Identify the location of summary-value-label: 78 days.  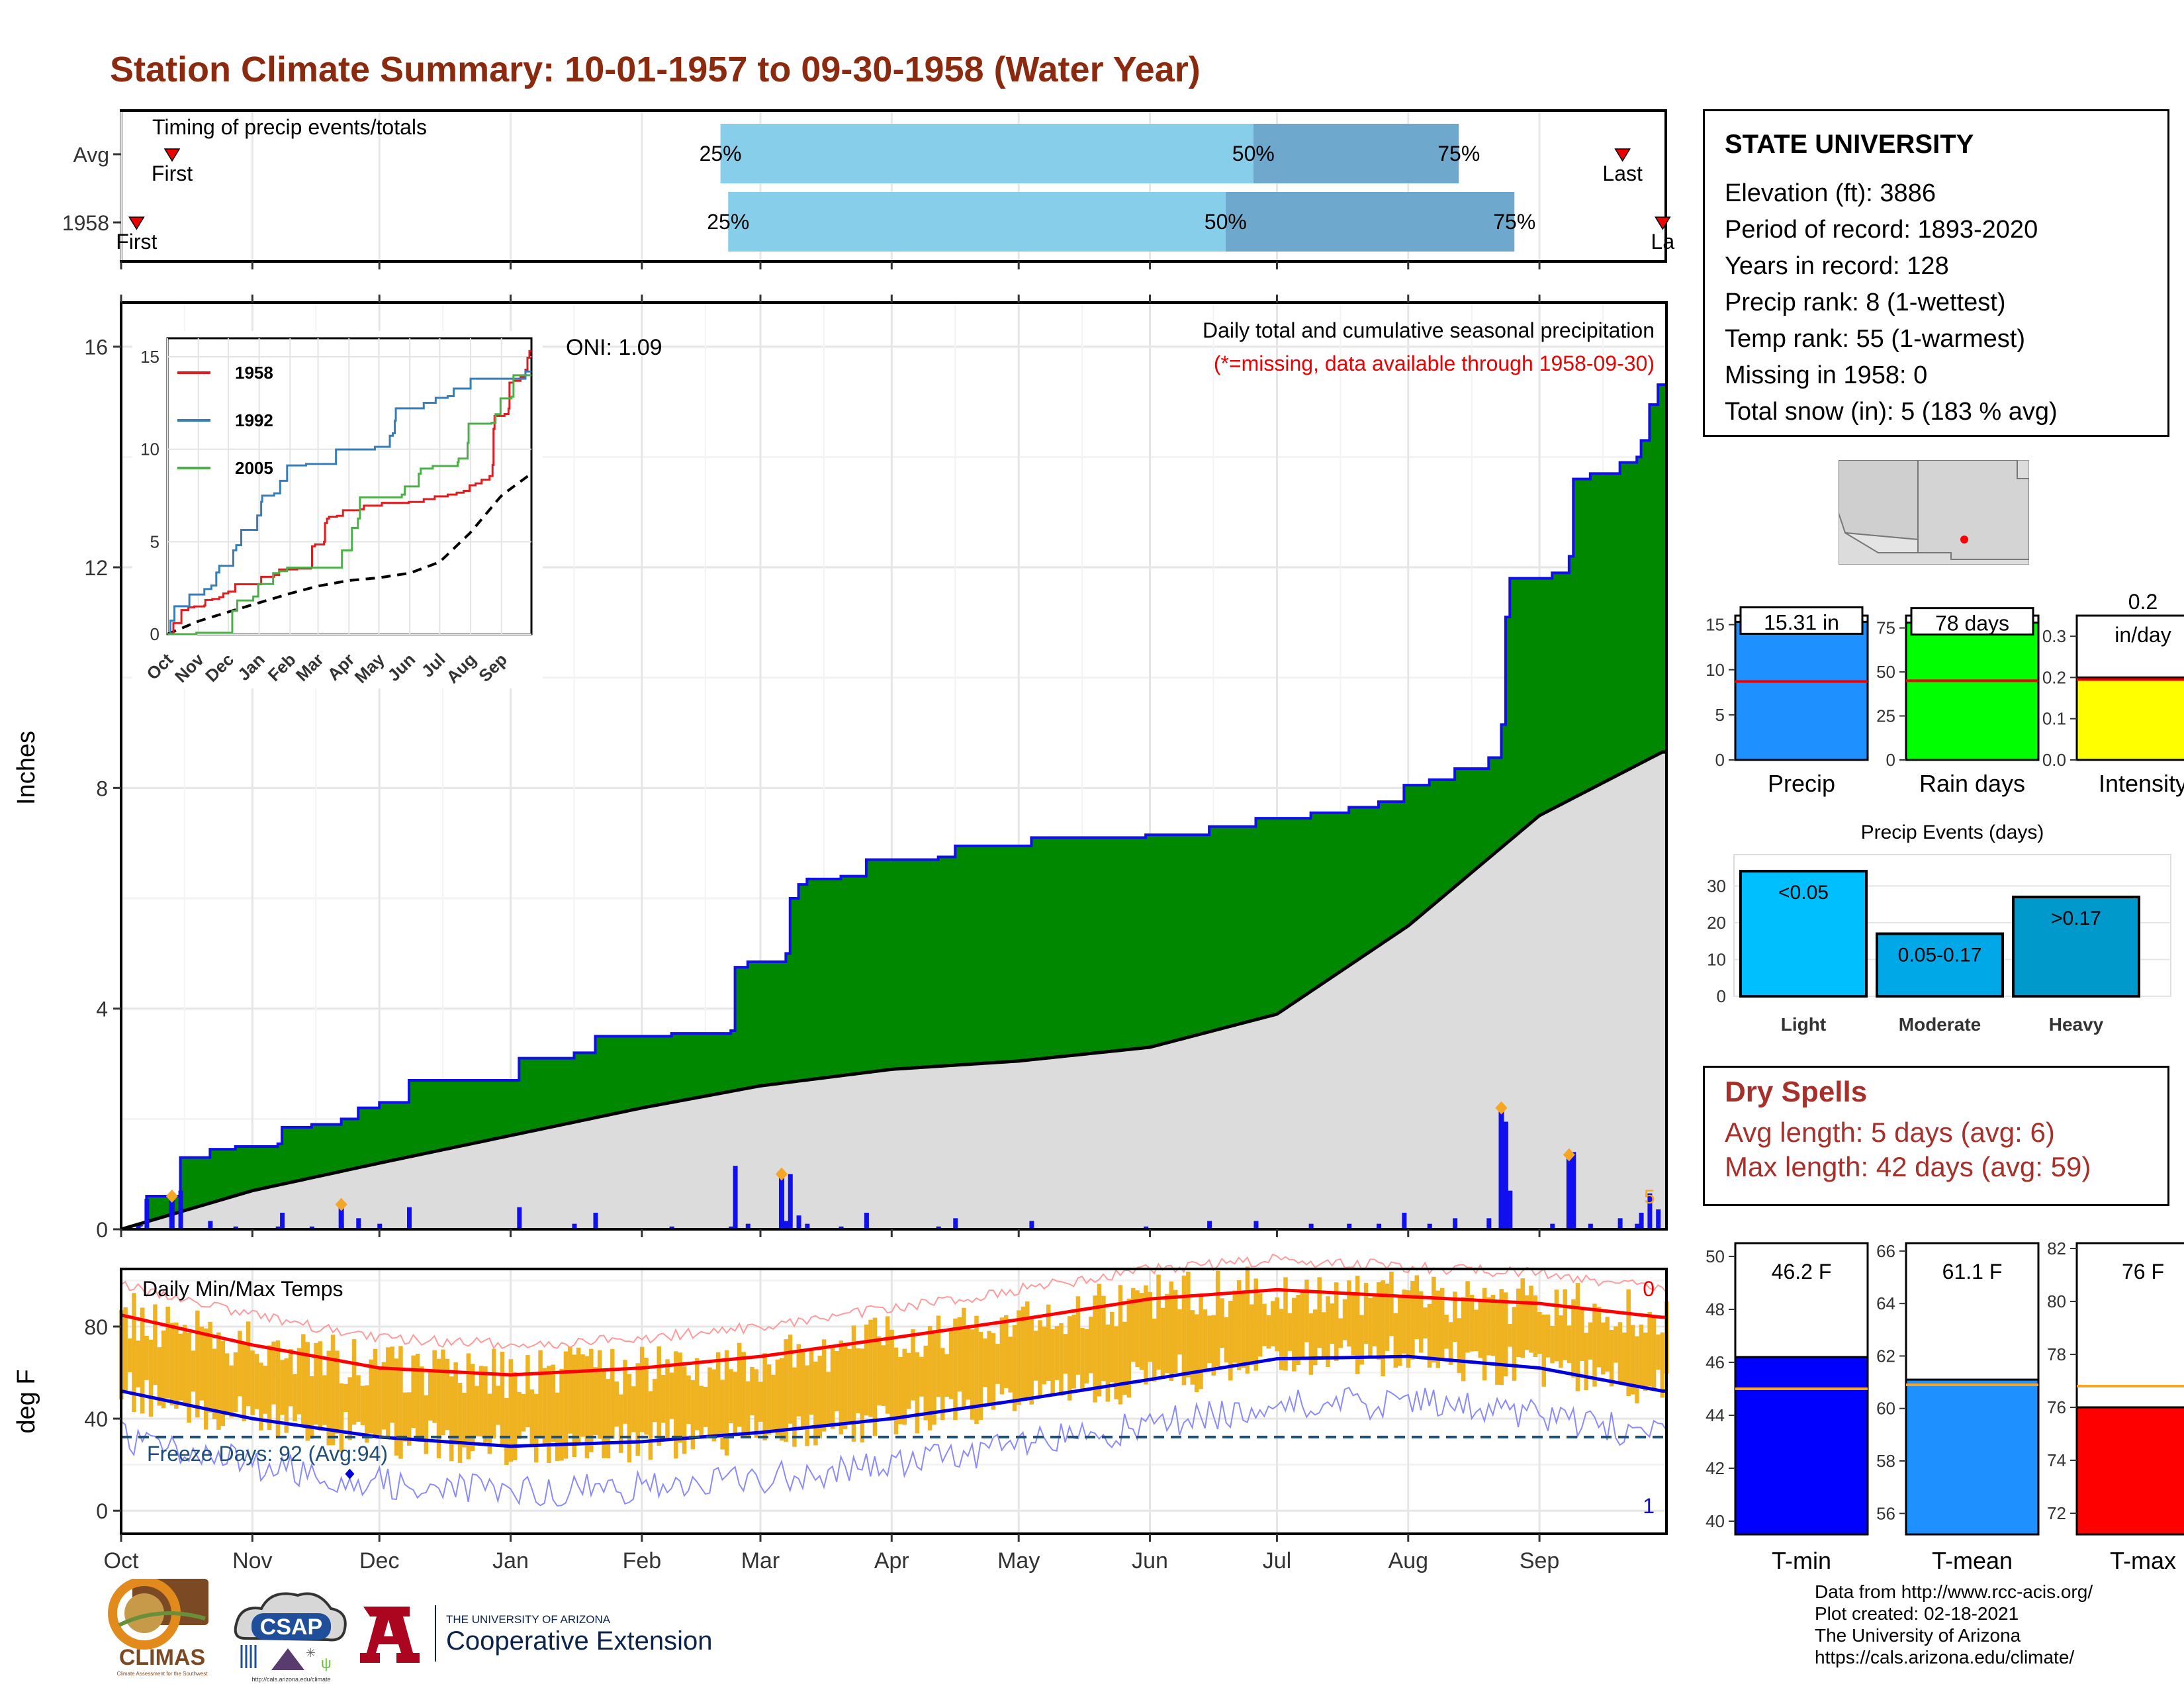
(1972, 623).